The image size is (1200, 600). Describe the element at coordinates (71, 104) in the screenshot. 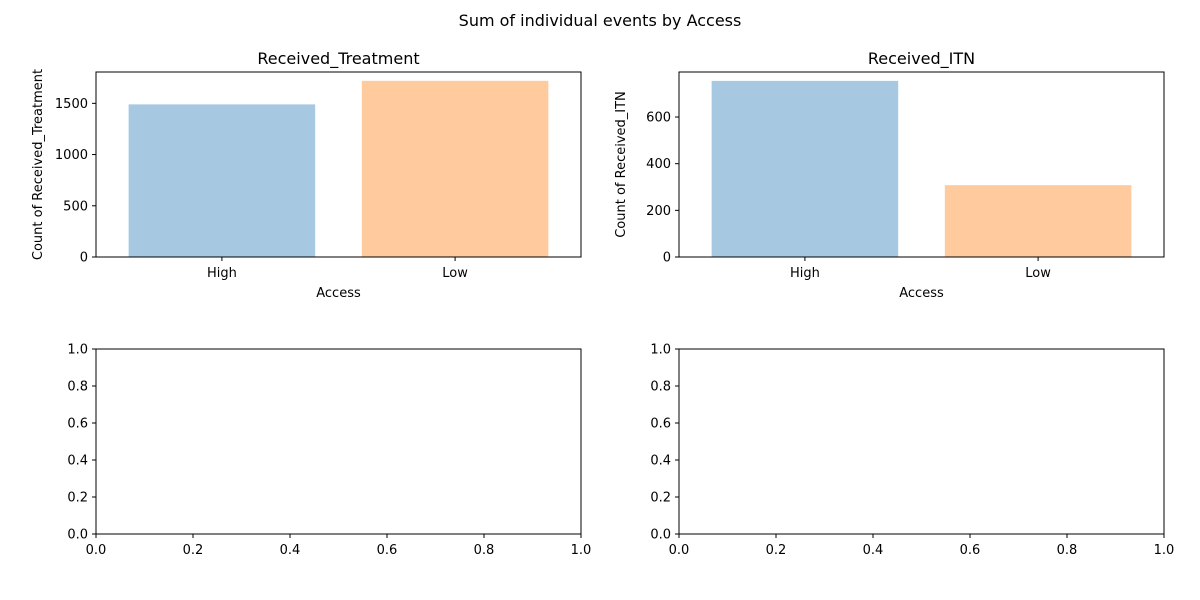

I see `y-tick-label: 1500` at that location.